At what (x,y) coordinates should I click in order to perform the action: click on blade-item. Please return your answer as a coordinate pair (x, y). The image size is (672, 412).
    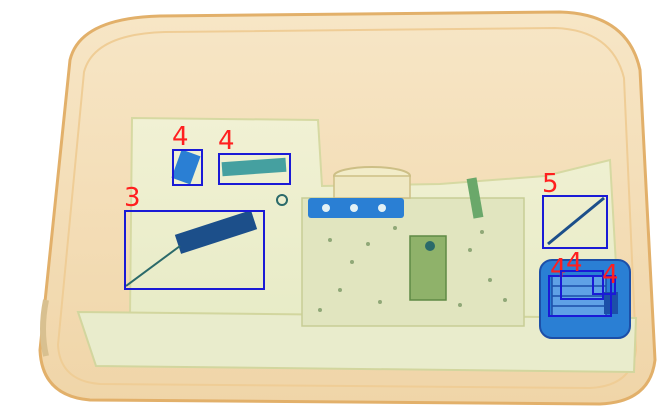
    Looking at the image, I should click on (576, 221).